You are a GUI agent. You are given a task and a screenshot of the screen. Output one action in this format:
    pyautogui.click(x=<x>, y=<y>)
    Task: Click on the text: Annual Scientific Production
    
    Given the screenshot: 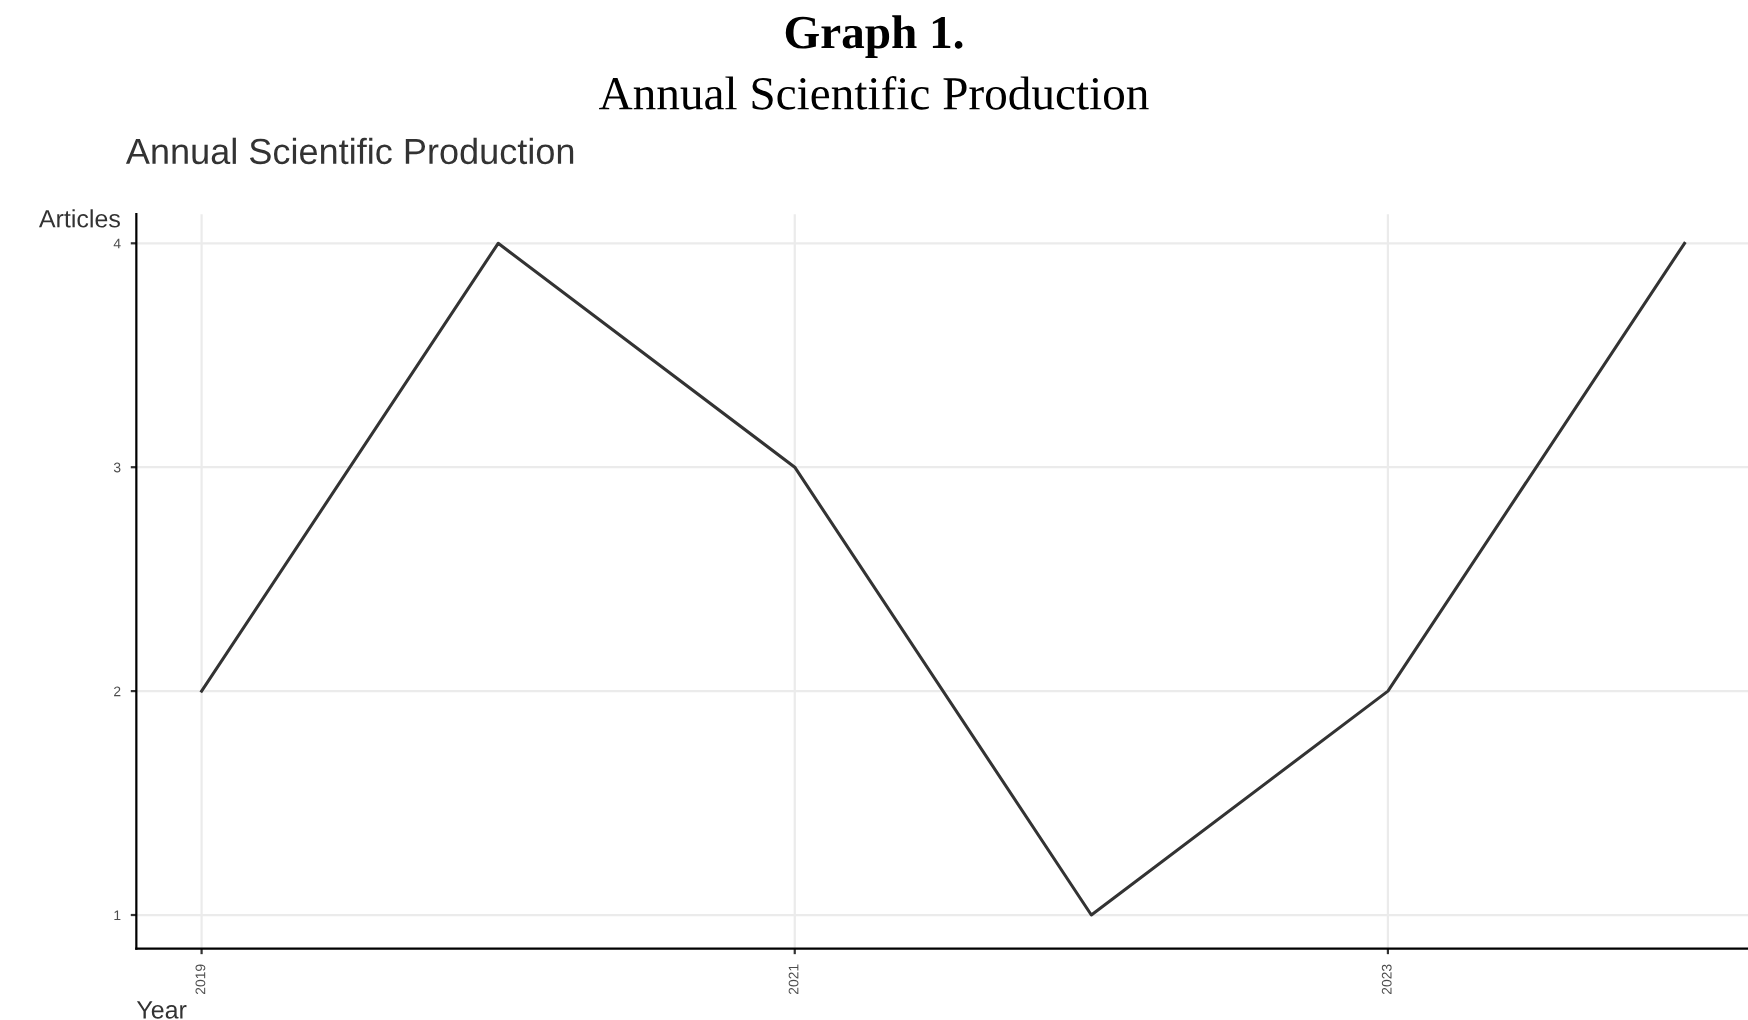 What is the action you would take?
    pyautogui.click(x=349, y=151)
    